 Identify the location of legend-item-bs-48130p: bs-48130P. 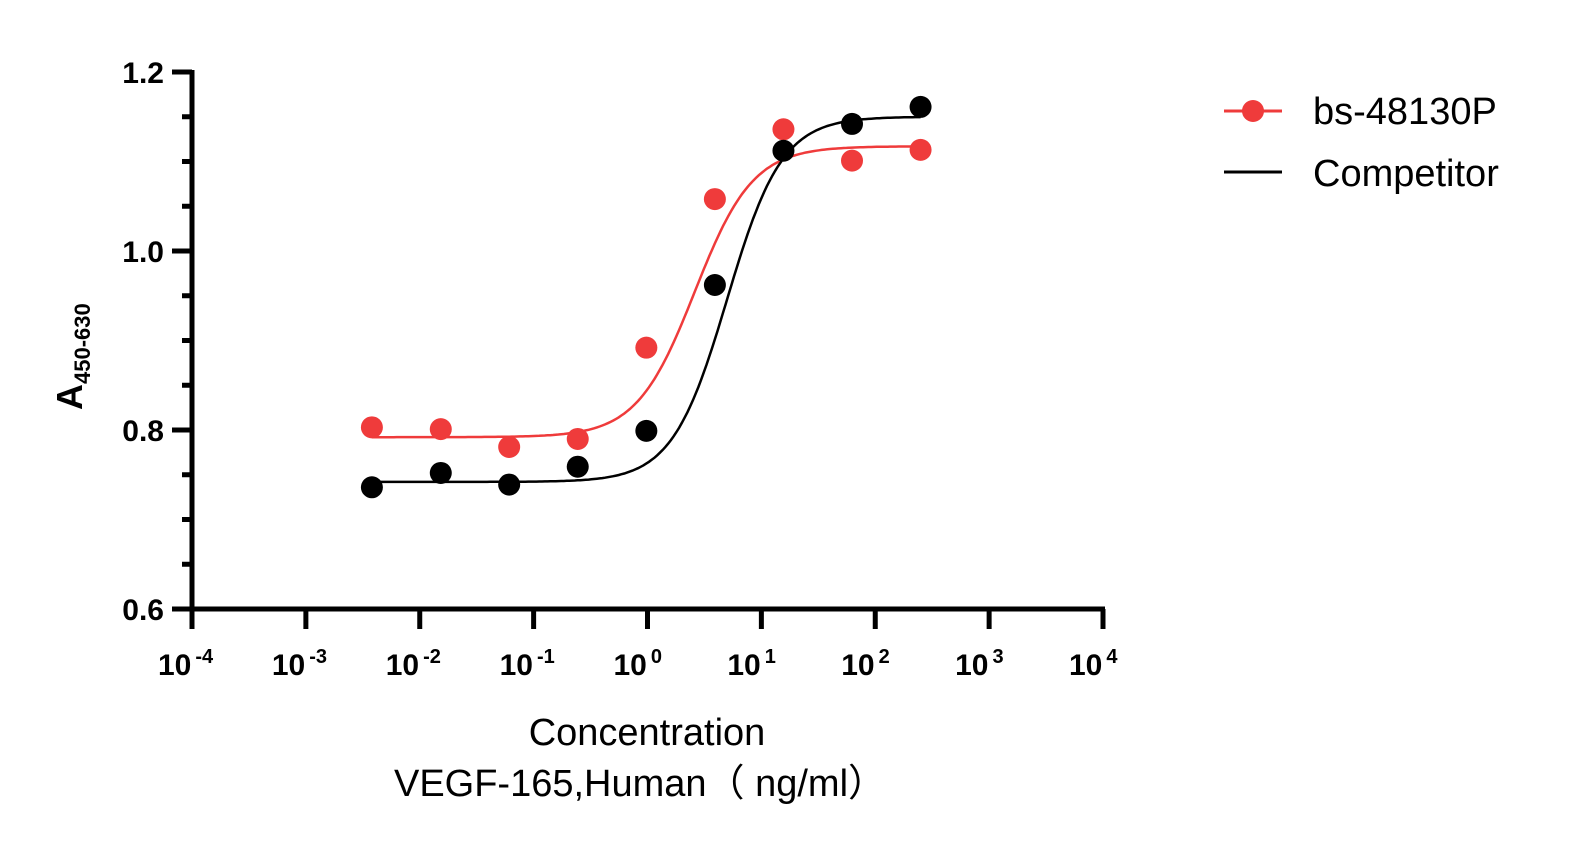
(1360, 112).